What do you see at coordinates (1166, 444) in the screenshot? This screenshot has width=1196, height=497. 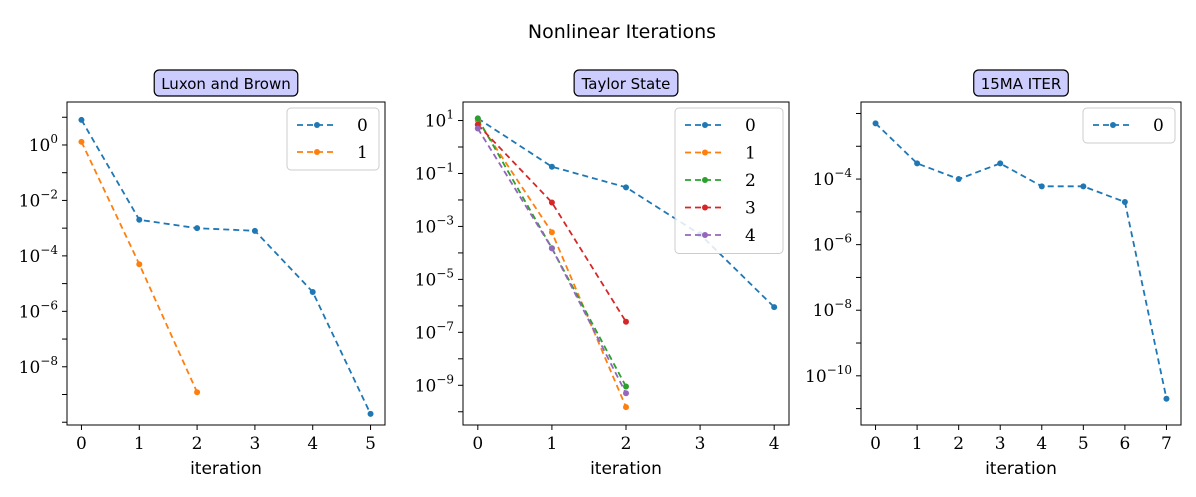 I see `x-tick-label: 7` at bounding box center [1166, 444].